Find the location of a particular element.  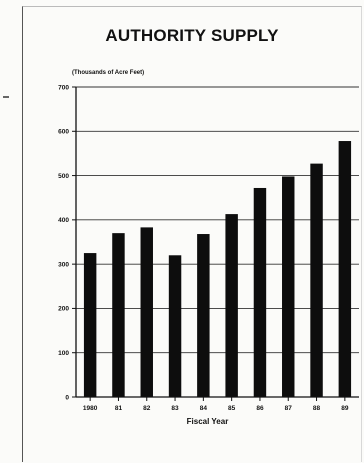

y-tick-label: 300 is located at coordinates (63, 264).